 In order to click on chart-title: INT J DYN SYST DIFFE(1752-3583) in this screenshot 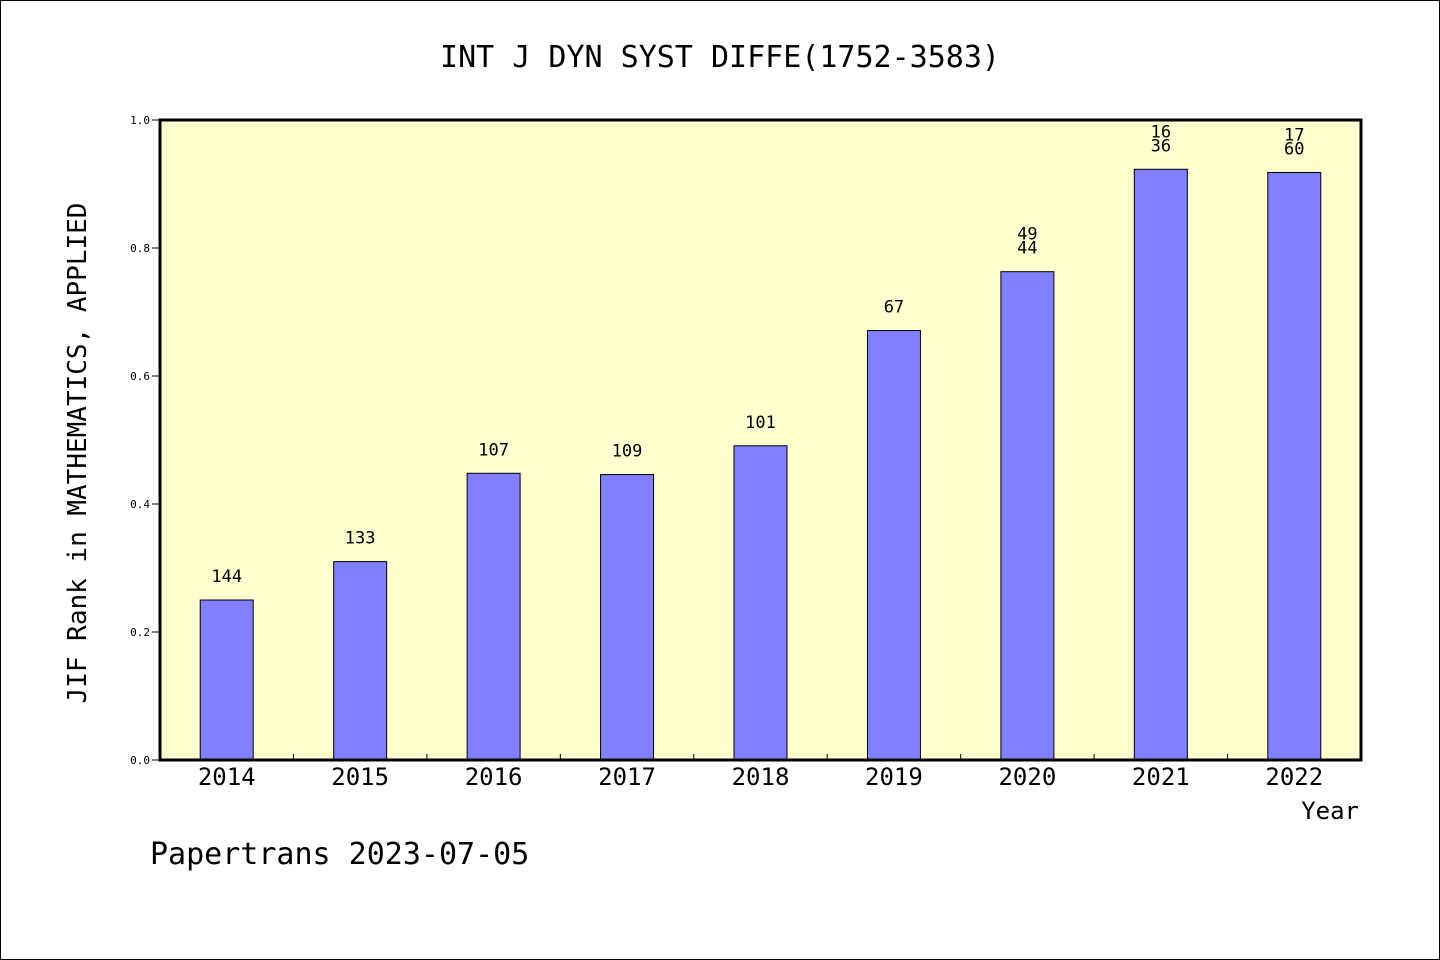, I will do `click(720, 57)`.